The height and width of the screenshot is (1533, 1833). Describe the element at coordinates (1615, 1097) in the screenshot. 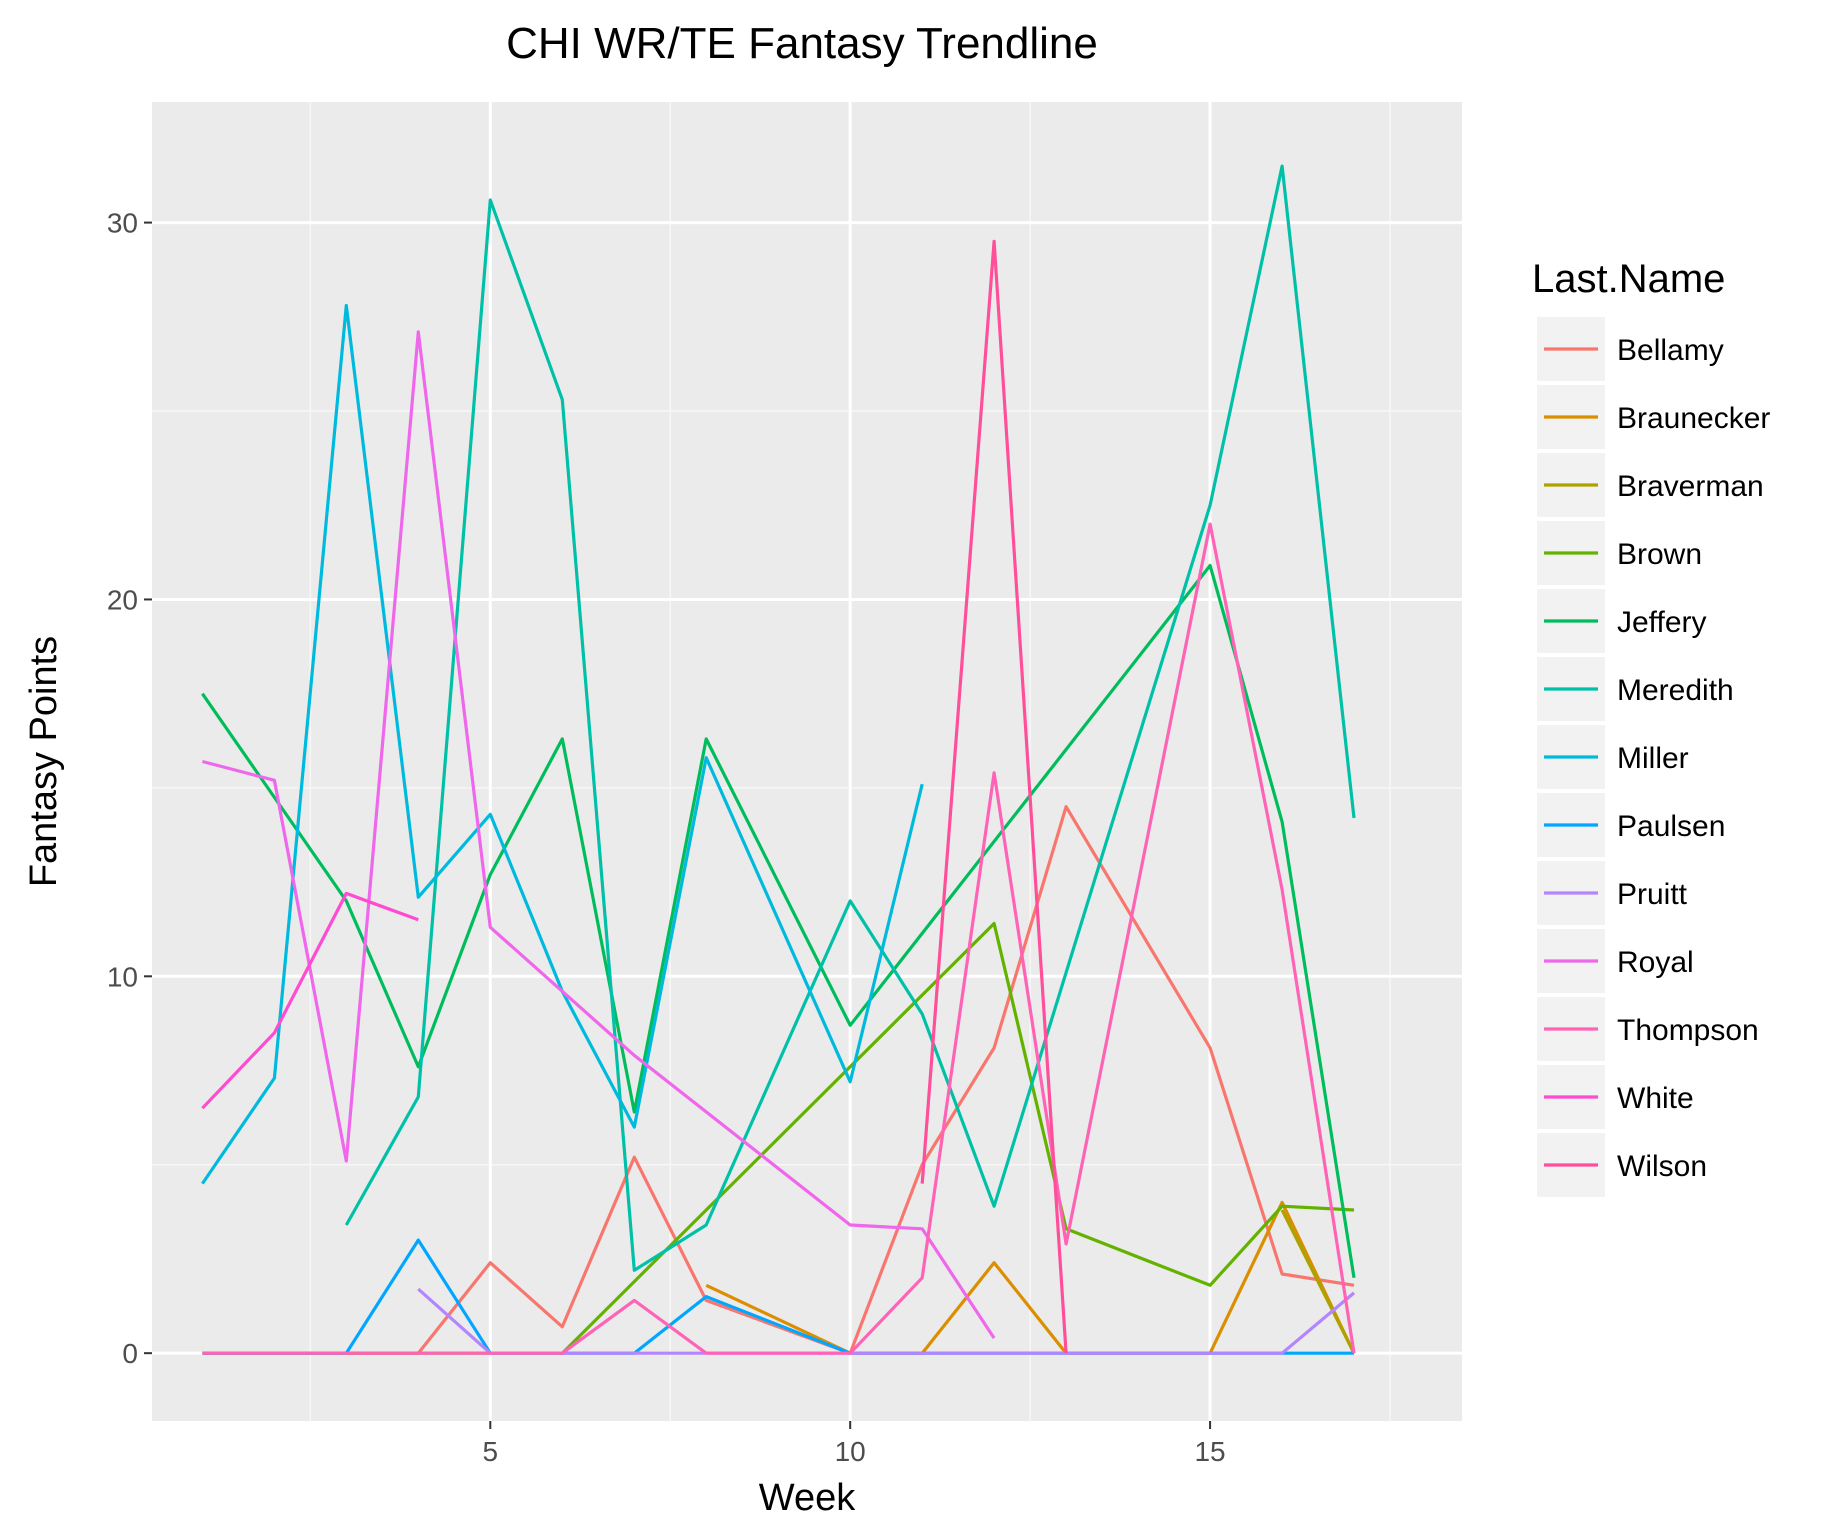

I see `legend-item-white: White` at that location.